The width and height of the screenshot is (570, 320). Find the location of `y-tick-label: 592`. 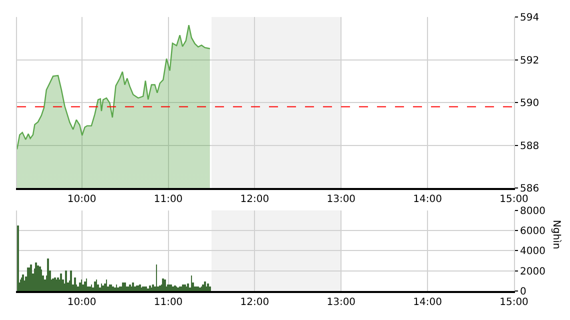

y-tick-label: 592 is located at coordinates (530, 60).